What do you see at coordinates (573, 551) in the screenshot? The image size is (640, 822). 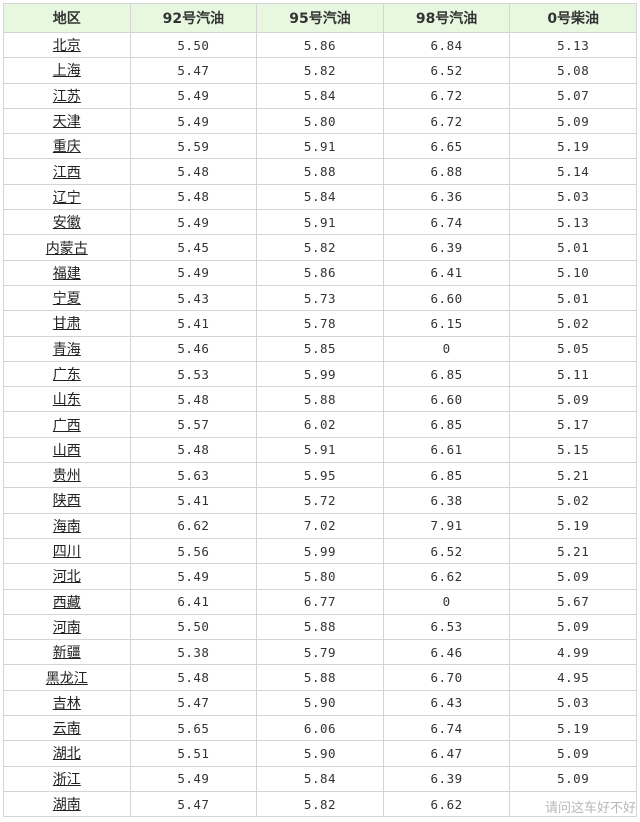 I see `price-cell: 5.21` at bounding box center [573, 551].